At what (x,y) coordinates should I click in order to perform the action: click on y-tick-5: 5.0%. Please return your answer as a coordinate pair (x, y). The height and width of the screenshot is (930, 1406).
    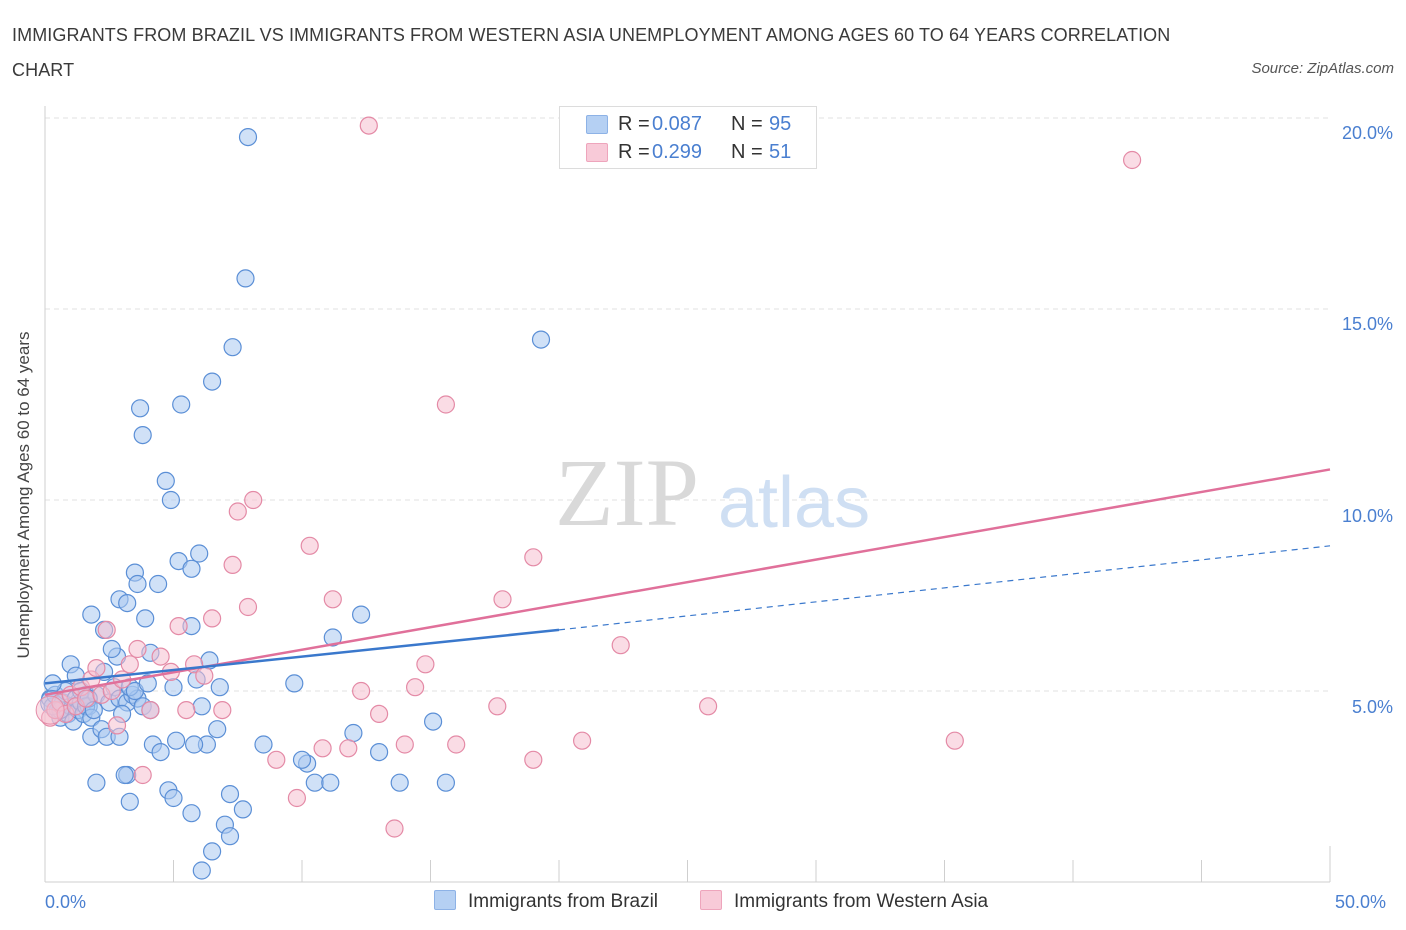
    Looking at the image, I should click on (1372, 707).